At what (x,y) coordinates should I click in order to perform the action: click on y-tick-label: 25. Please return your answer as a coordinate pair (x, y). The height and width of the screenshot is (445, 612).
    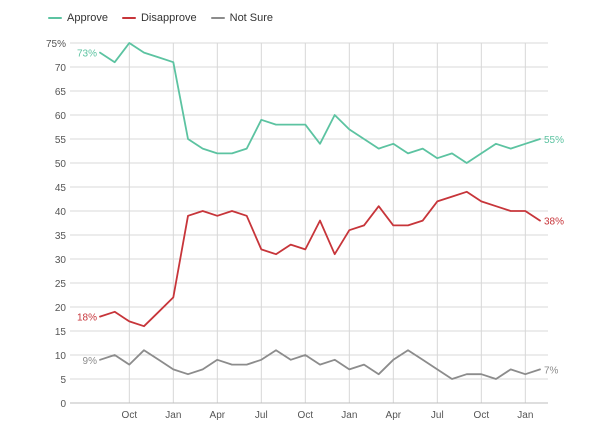
    Looking at the image, I should click on (61, 284).